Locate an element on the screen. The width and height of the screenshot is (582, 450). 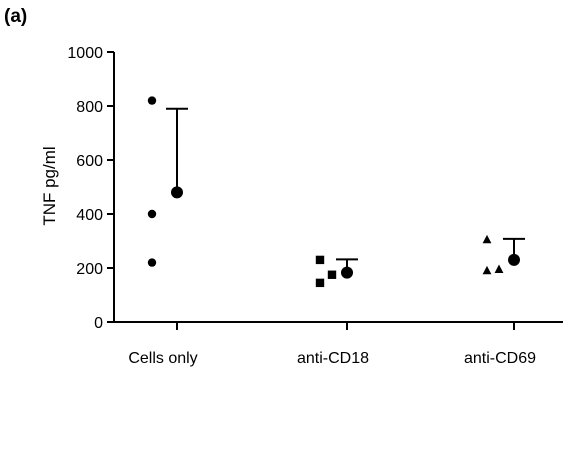
y-tick-label: 0 is located at coordinates (98, 323).